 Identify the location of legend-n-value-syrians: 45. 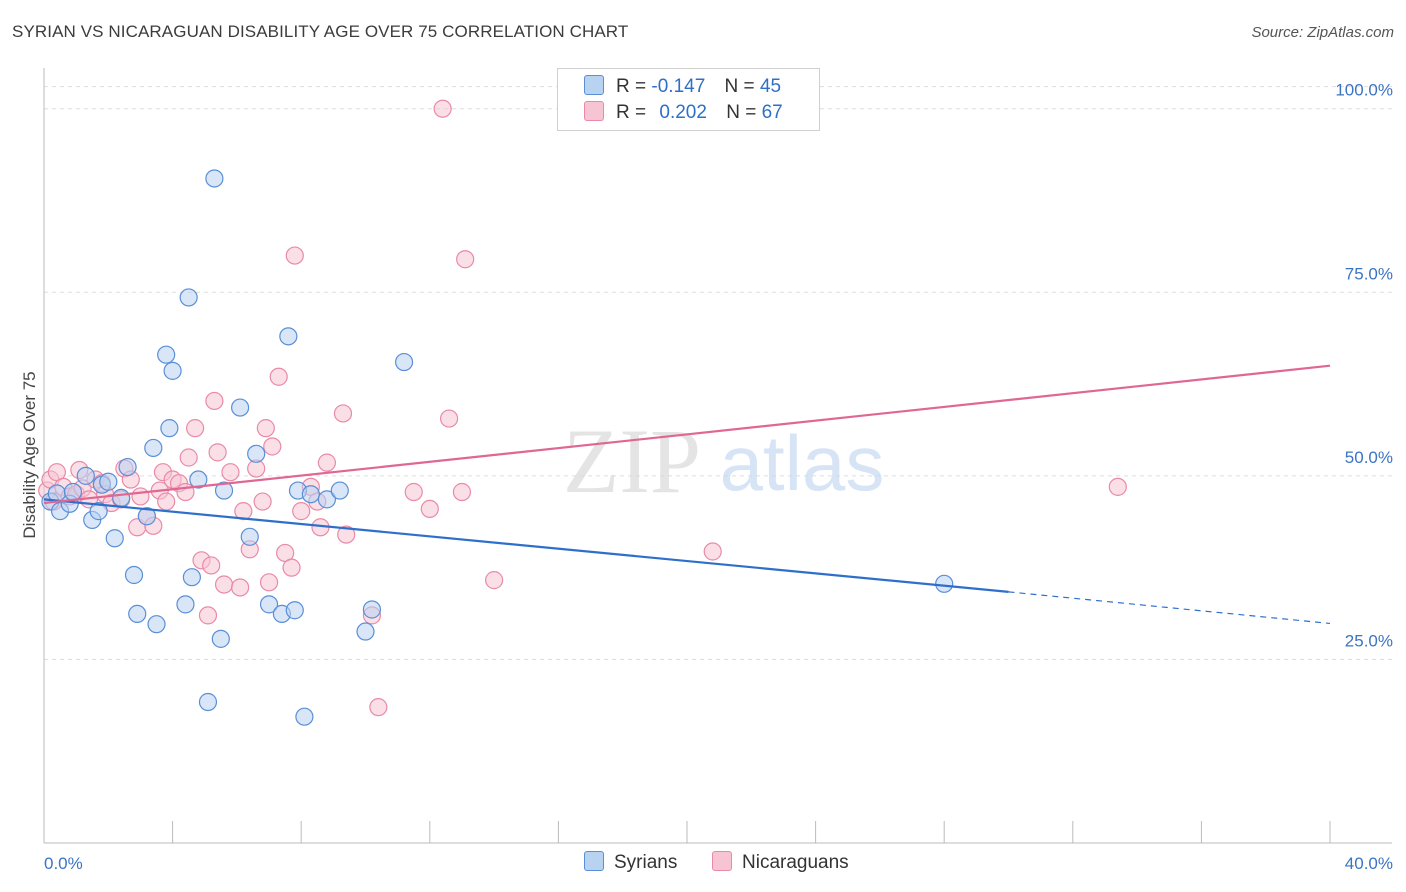
(770, 86).